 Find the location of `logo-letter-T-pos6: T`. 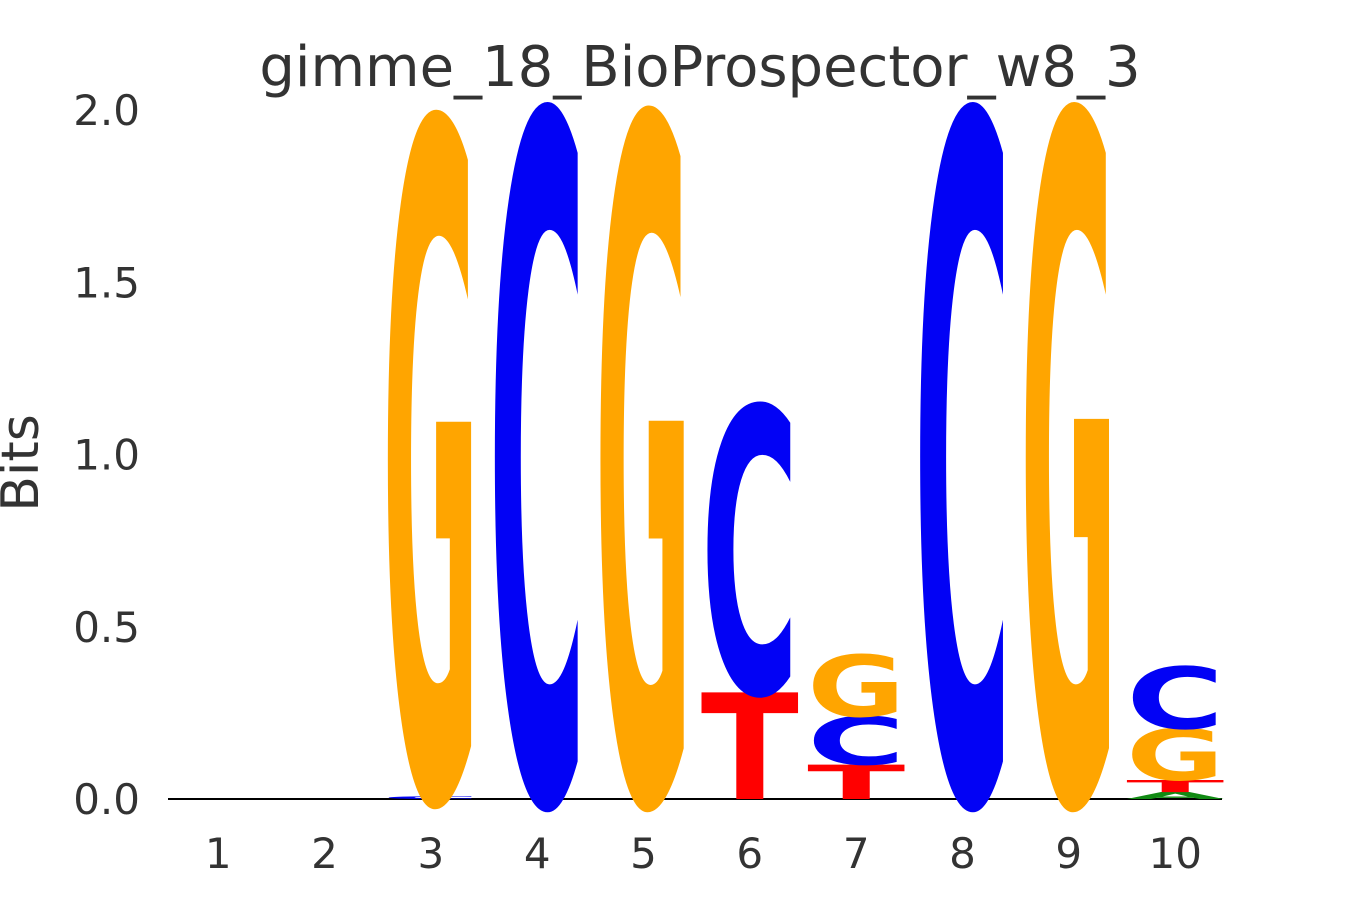

logo-letter-T-pos6: T is located at coordinates (750, 749).